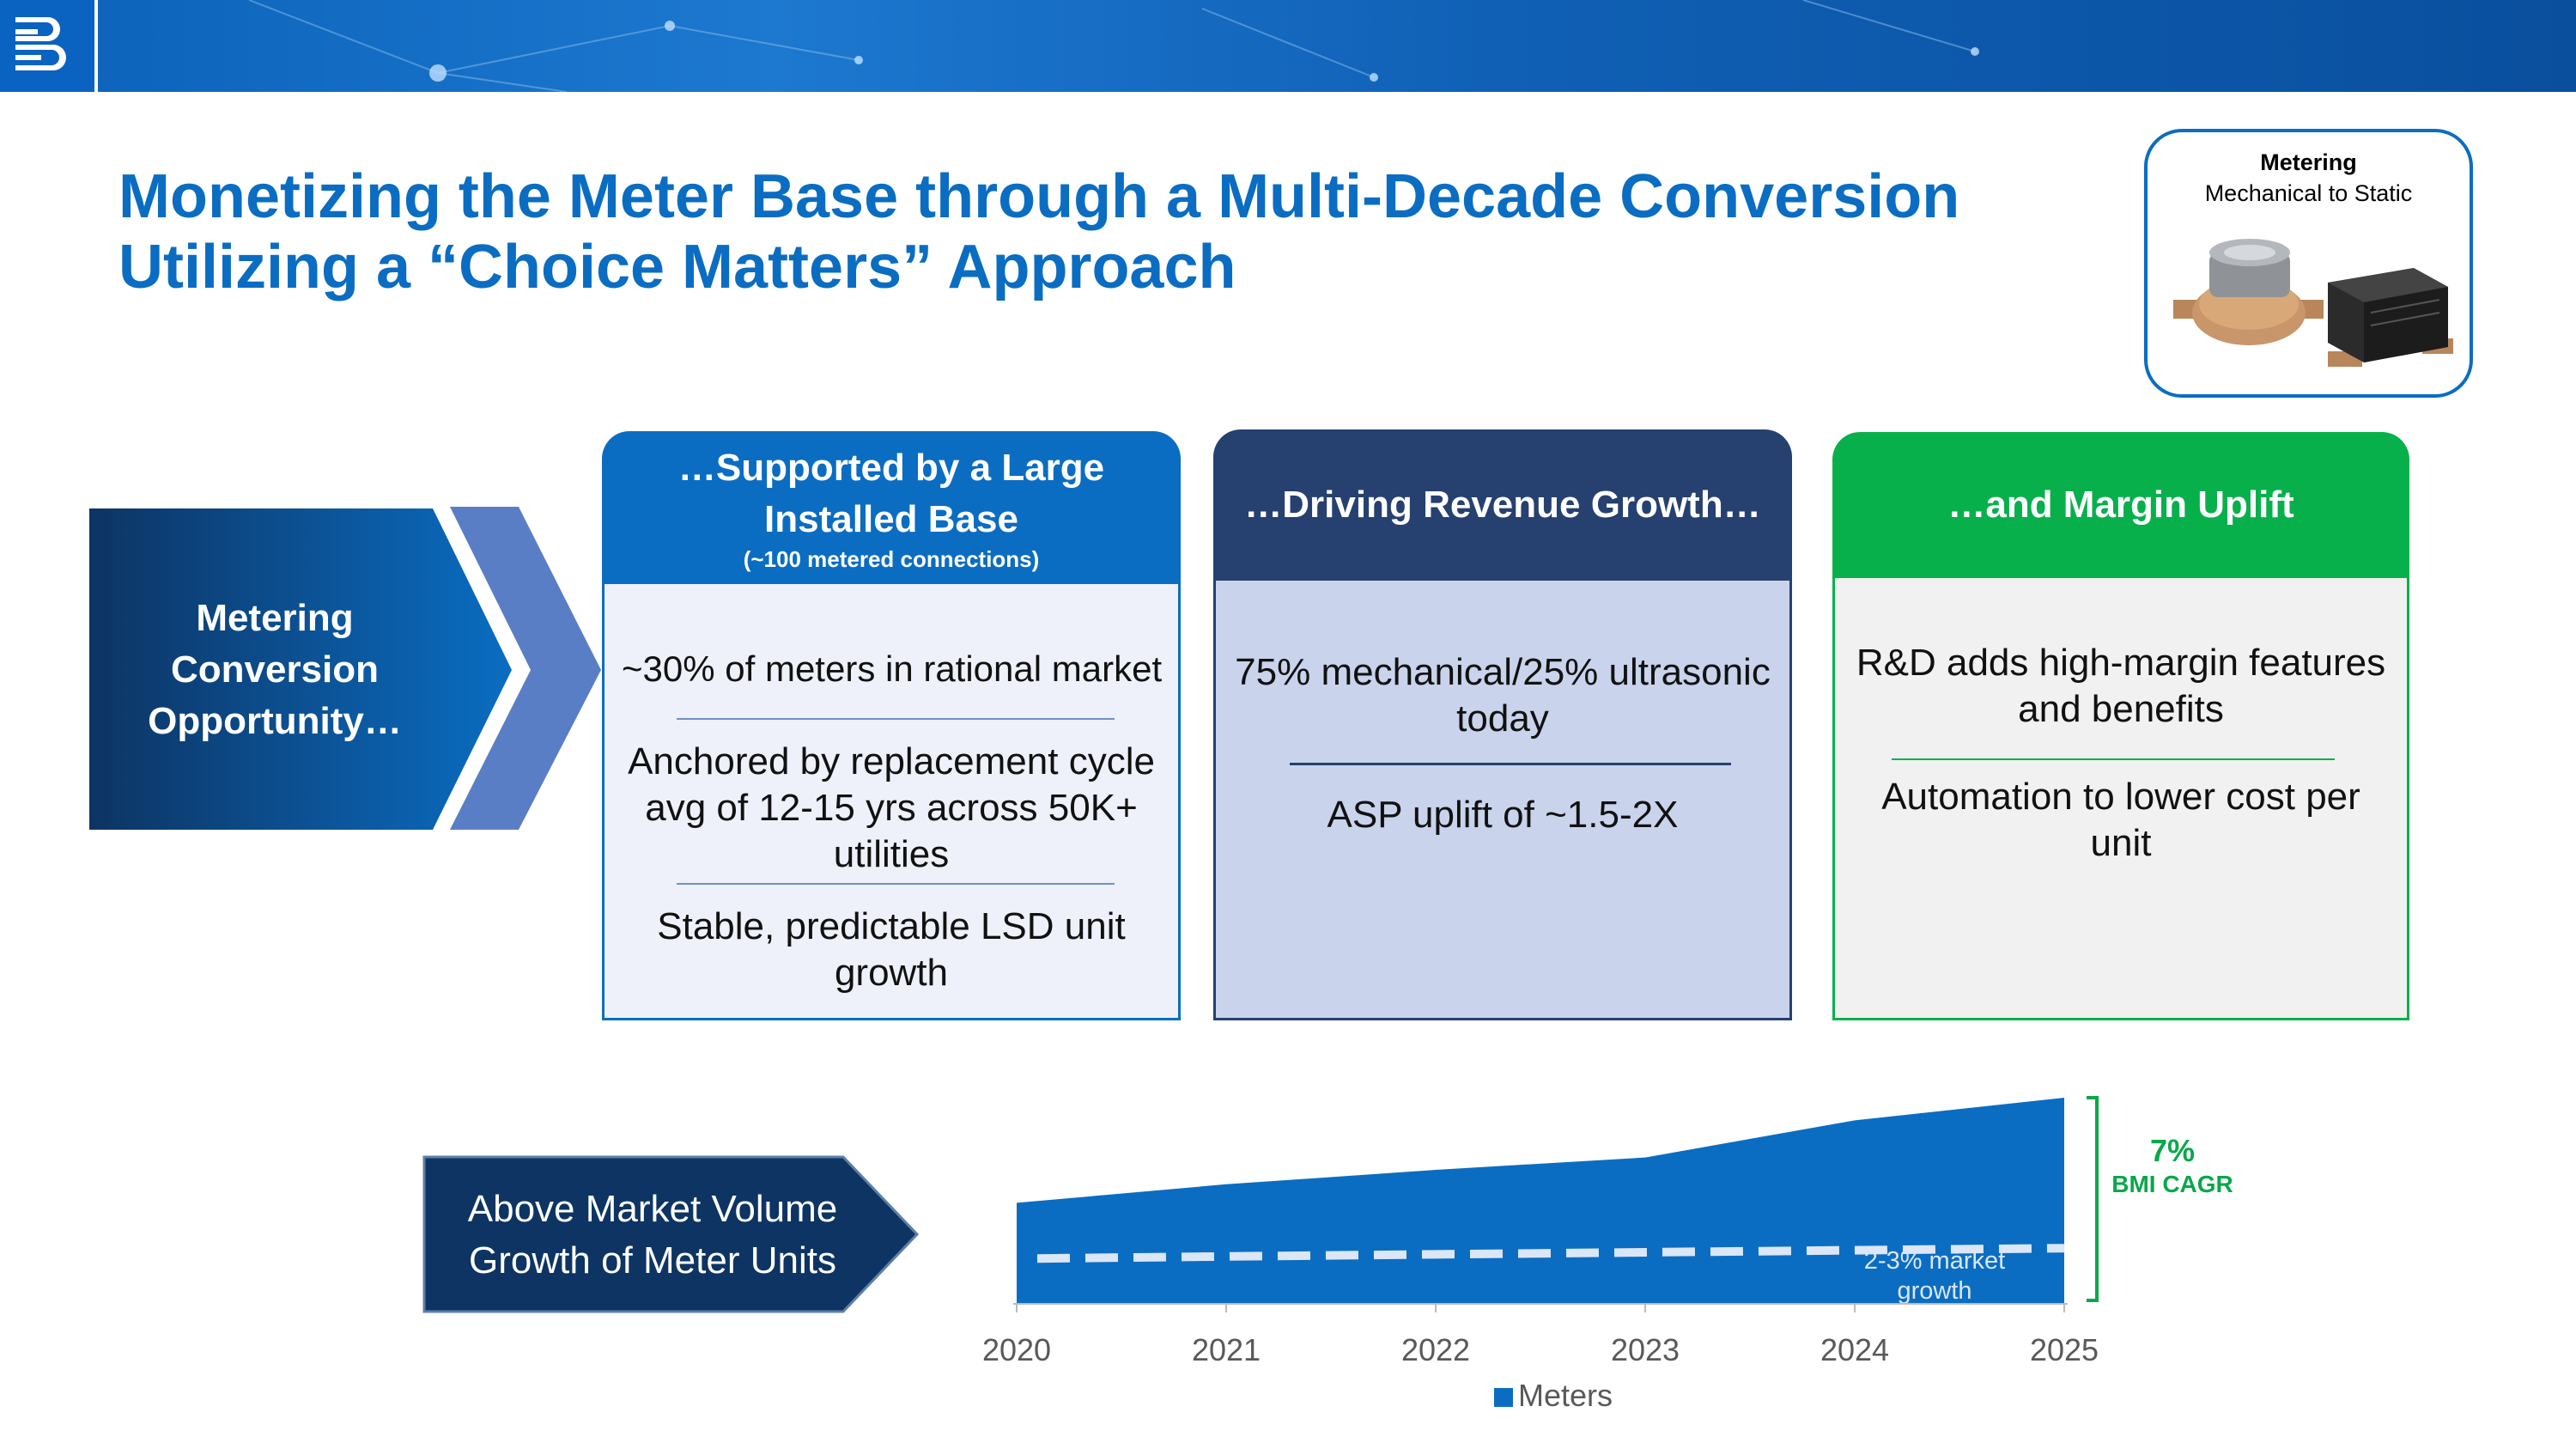  What do you see at coordinates (1113, 46) in the screenshot?
I see `network-pattern-icon` at bounding box center [1113, 46].